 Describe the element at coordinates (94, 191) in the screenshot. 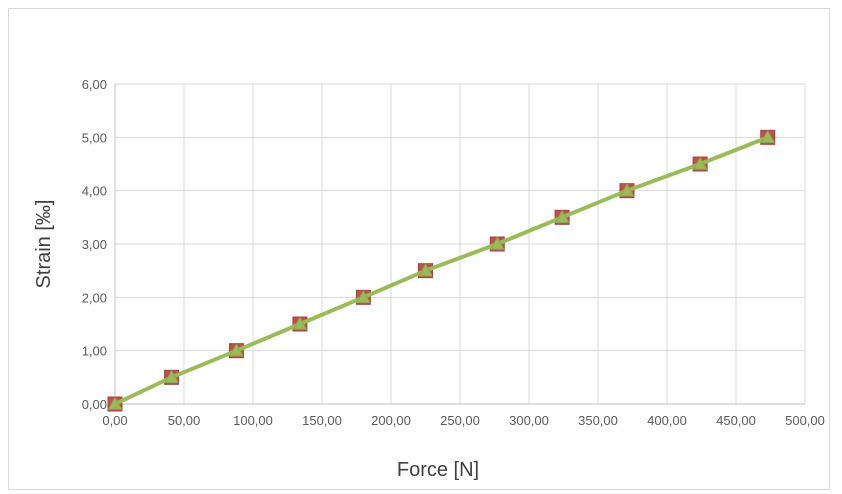

I see `y-tick-label: 4,00` at that location.